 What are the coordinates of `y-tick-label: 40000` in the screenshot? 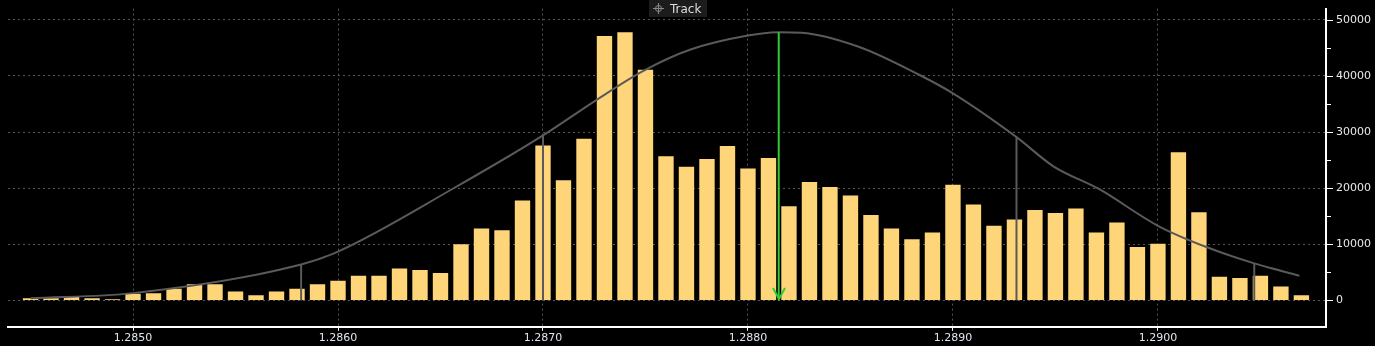 It's located at (1354, 75).